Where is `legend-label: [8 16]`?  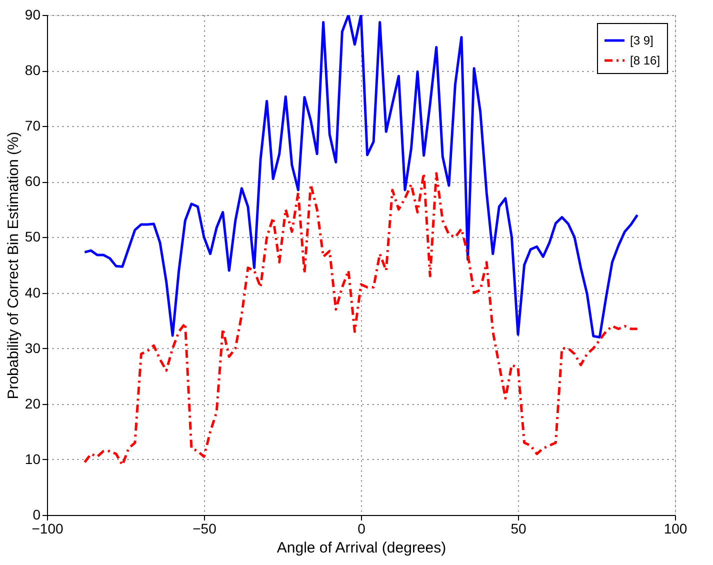
legend-label: [8 16] is located at coordinates (645, 61).